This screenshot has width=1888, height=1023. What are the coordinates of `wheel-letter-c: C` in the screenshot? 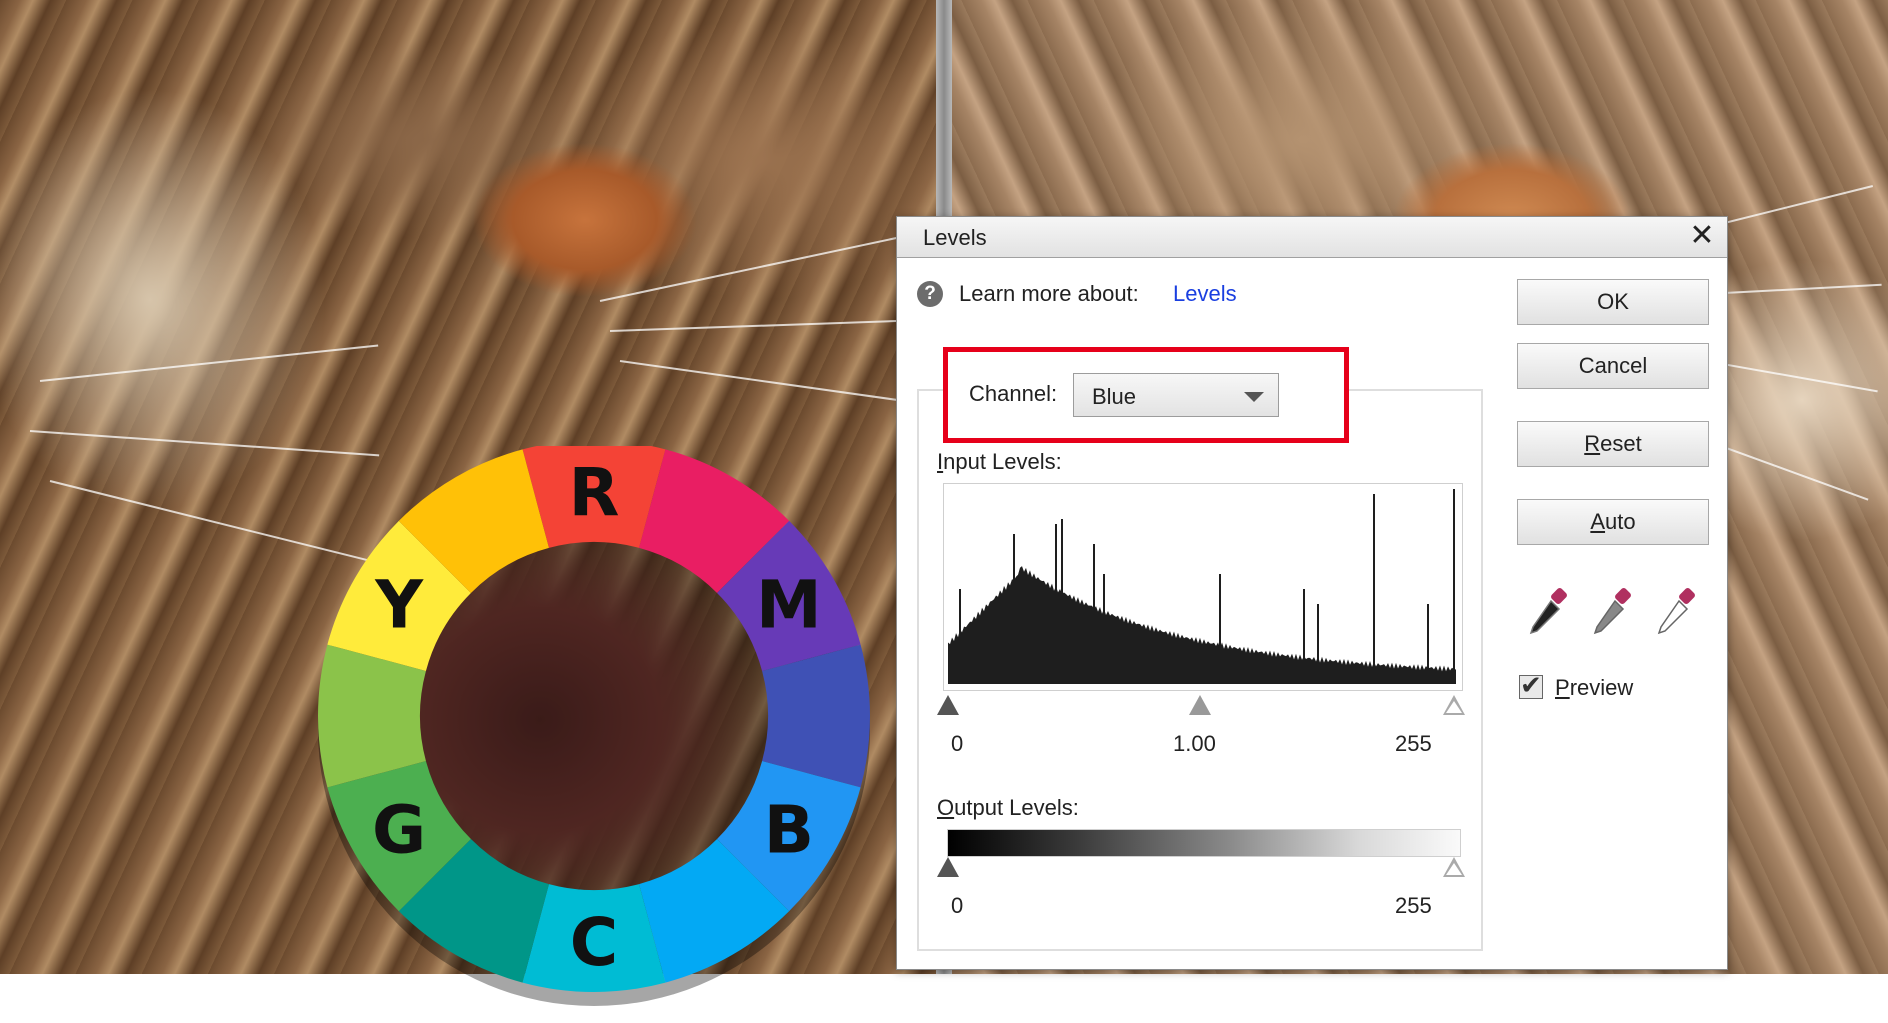 It's located at (594, 942).